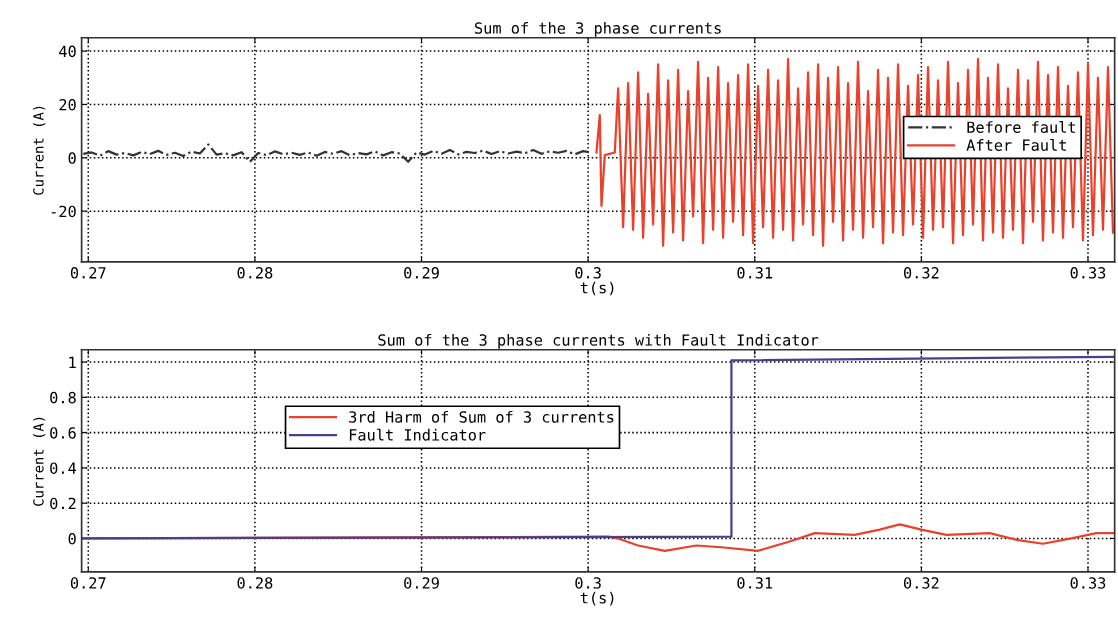 The height and width of the screenshot is (619, 1118). I want to click on legend-label: Fault Indicator, so click(417, 434).